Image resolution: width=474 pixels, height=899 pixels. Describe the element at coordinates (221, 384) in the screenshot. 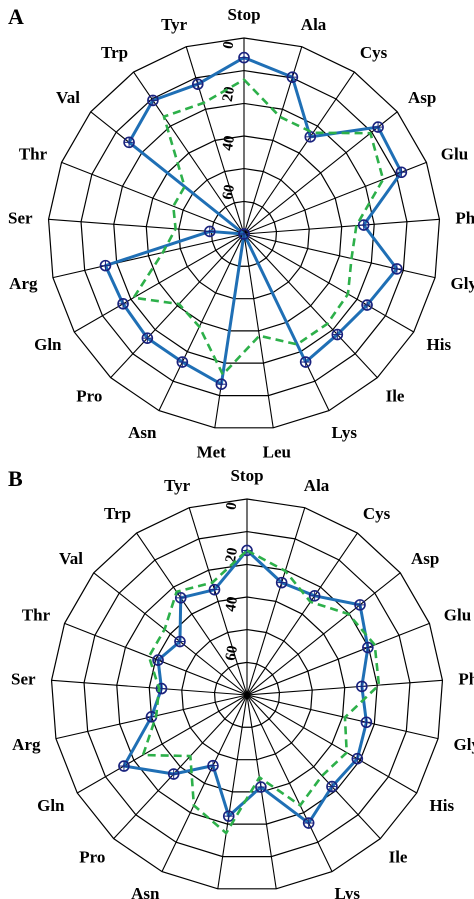

I see `data-point-met` at that location.